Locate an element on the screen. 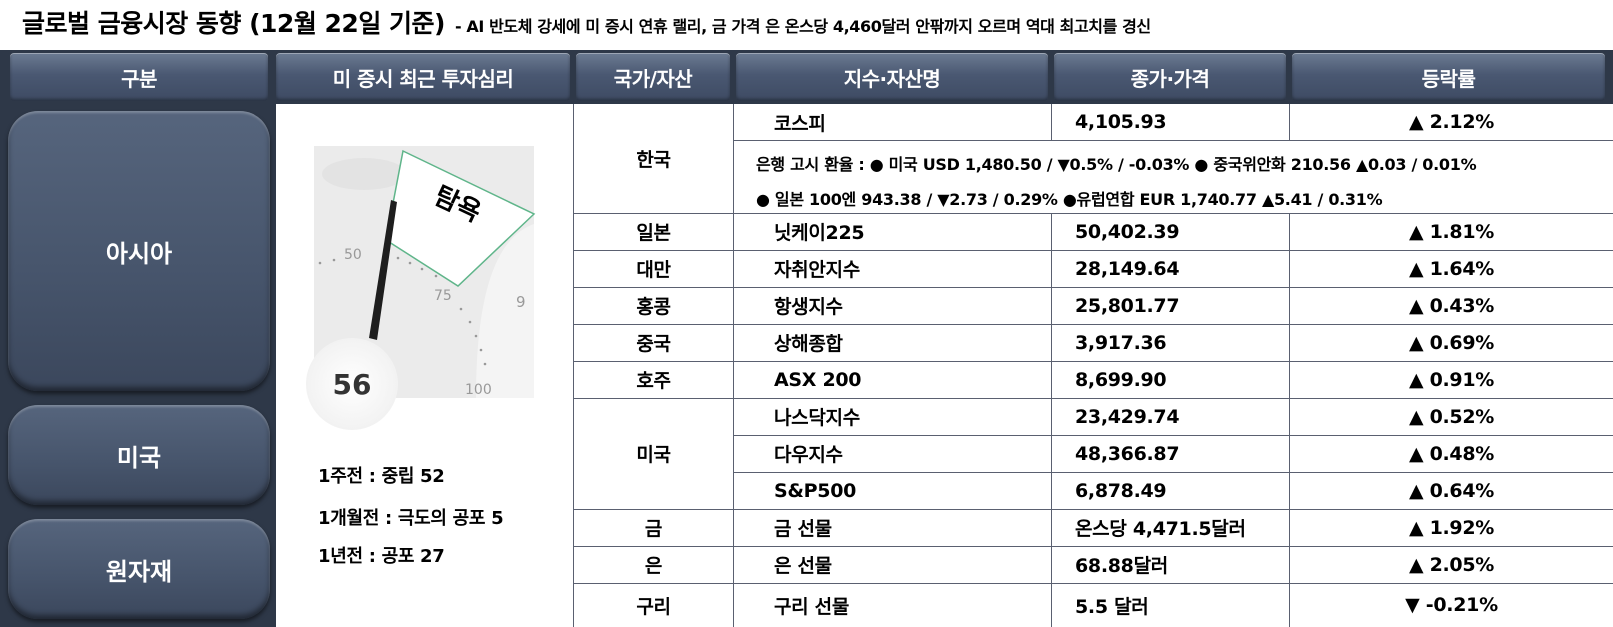  index-name: 닛케이225 is located at coordinates (819, 233).